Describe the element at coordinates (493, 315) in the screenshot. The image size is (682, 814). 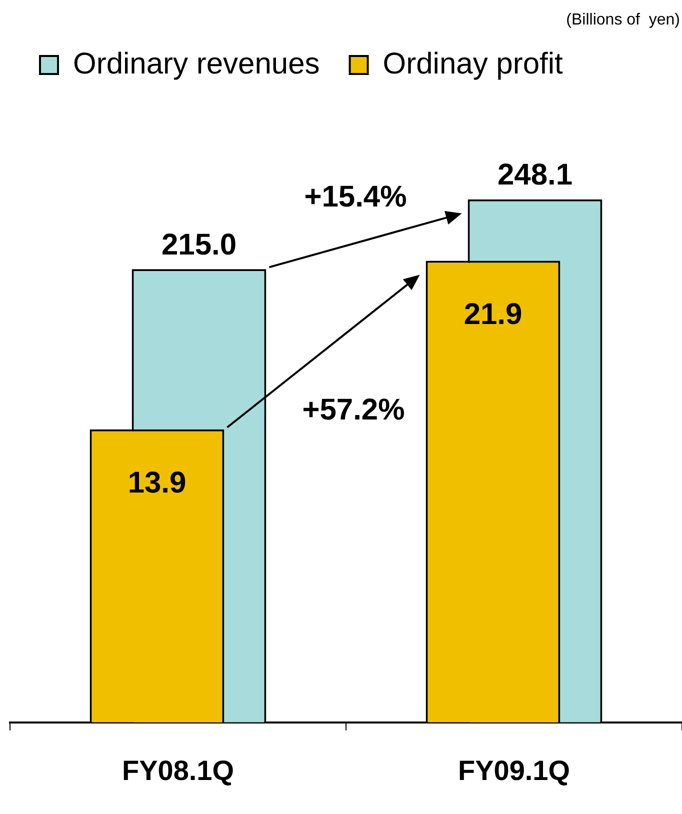
I see `data-label: 21.9` at that location.